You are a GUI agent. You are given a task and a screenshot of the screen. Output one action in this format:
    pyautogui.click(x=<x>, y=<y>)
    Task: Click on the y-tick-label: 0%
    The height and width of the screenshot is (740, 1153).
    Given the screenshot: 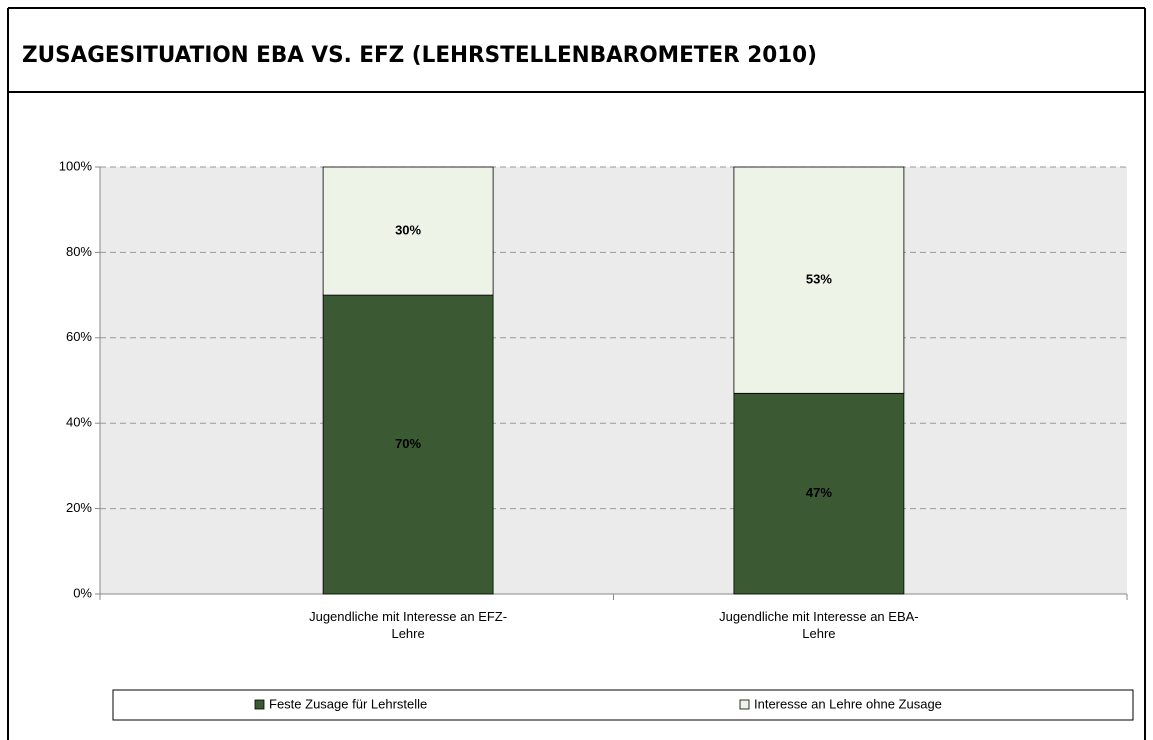 What is the action you would take?
    pyautogui.click(x=82, y=592)
    